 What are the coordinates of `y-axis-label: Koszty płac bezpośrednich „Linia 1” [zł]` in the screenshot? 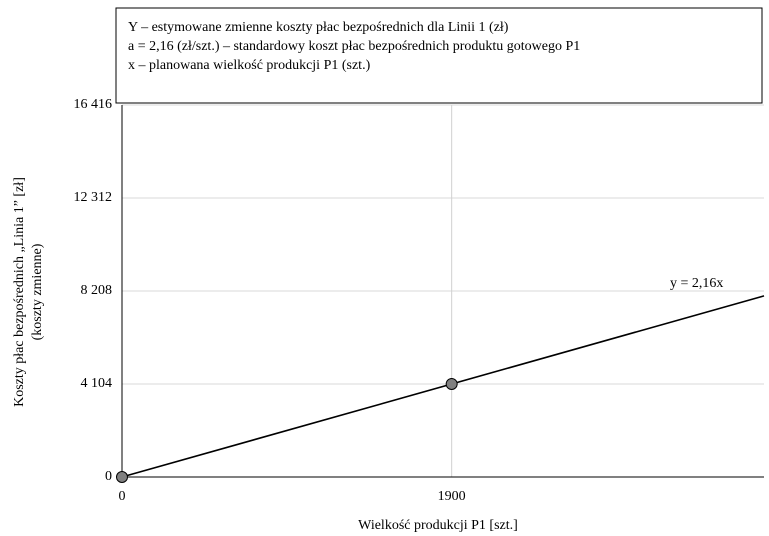 It's located at (19, 292).